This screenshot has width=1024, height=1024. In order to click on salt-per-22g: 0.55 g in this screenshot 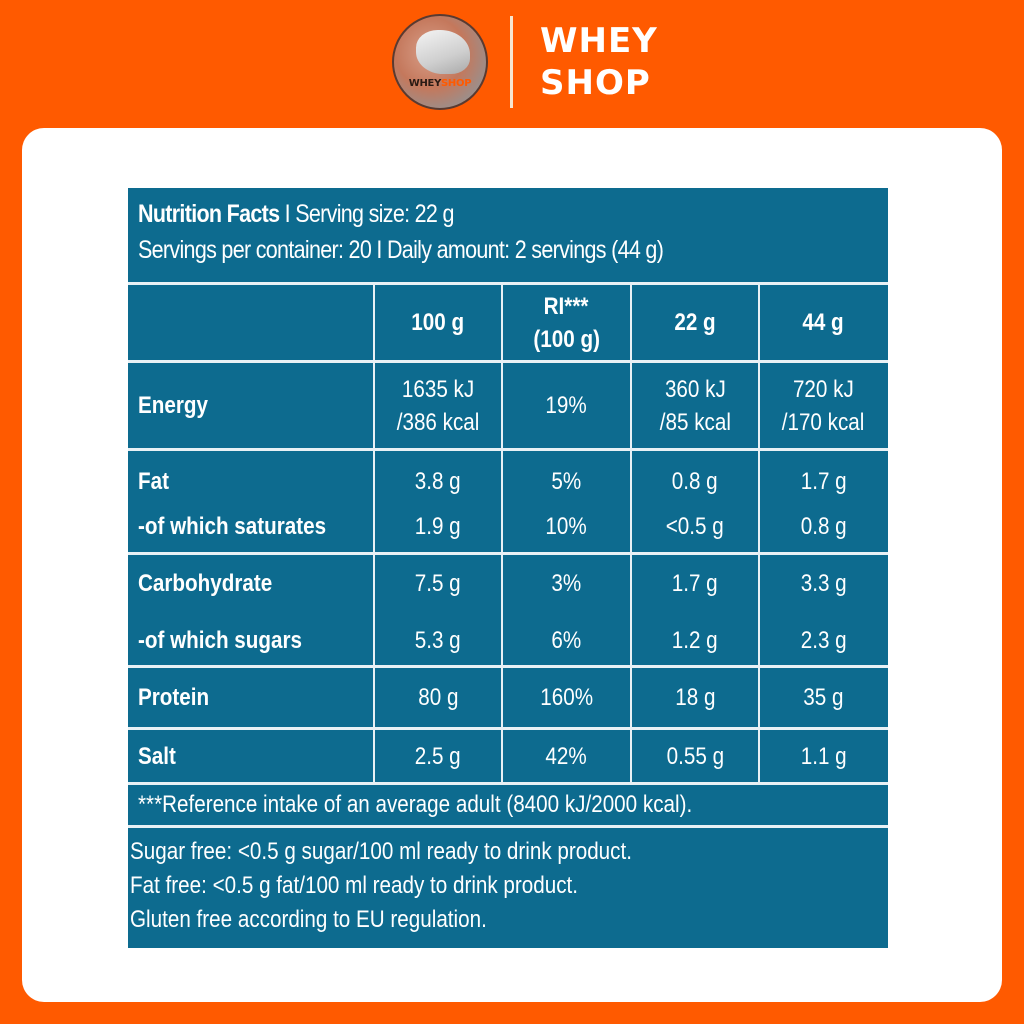, I will do `click(695, 756)`.